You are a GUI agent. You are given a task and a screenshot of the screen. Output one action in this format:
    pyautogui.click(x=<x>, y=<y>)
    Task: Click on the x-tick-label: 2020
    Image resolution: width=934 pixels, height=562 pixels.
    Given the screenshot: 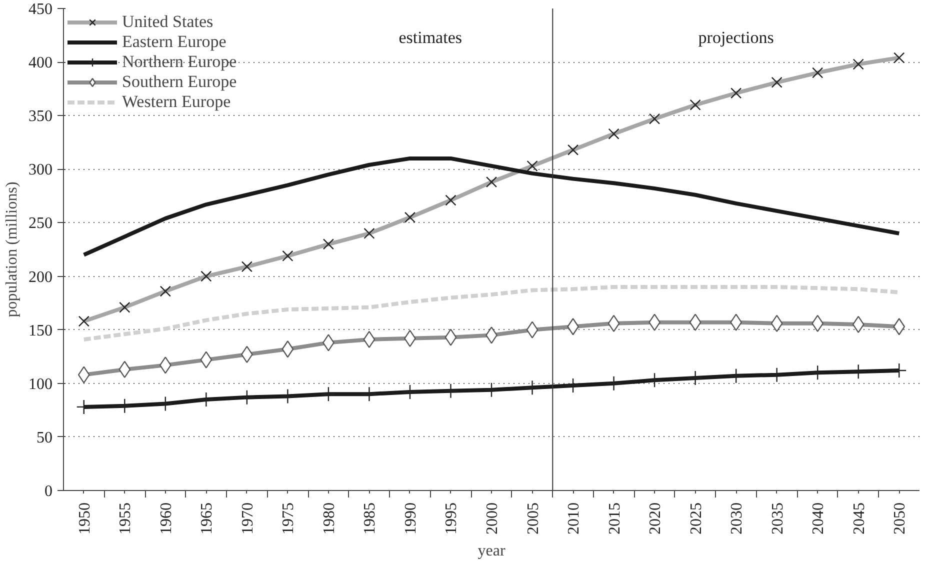 What is the action you would take?
    pyautogui.click(x=655, y=518)
    